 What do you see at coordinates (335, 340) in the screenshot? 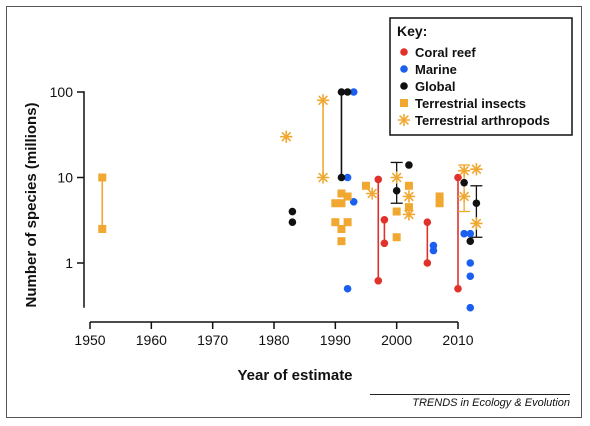
I see `x-tick-label: 1990` at bounding box center [335, 340].